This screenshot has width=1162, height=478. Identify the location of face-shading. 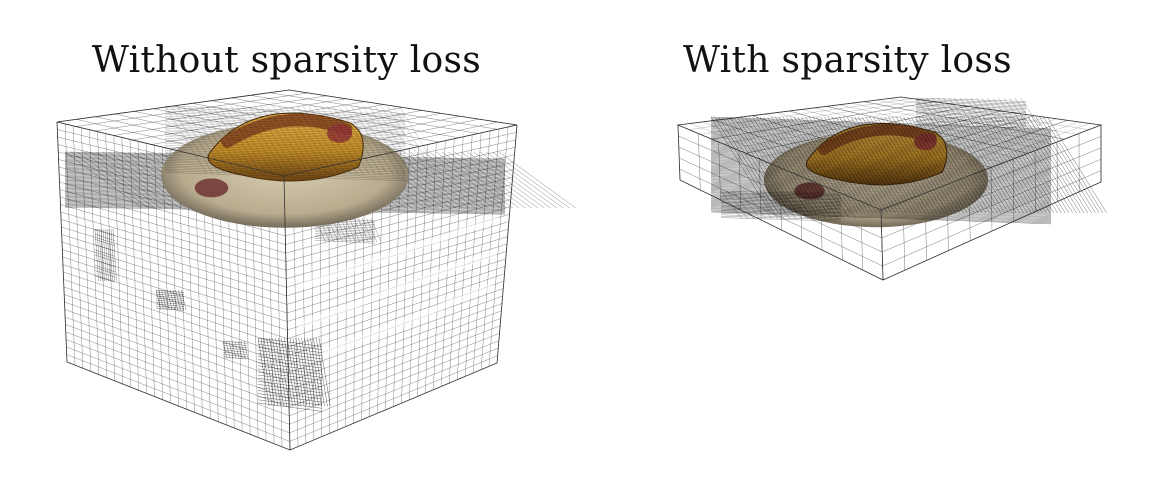
(398, 291).